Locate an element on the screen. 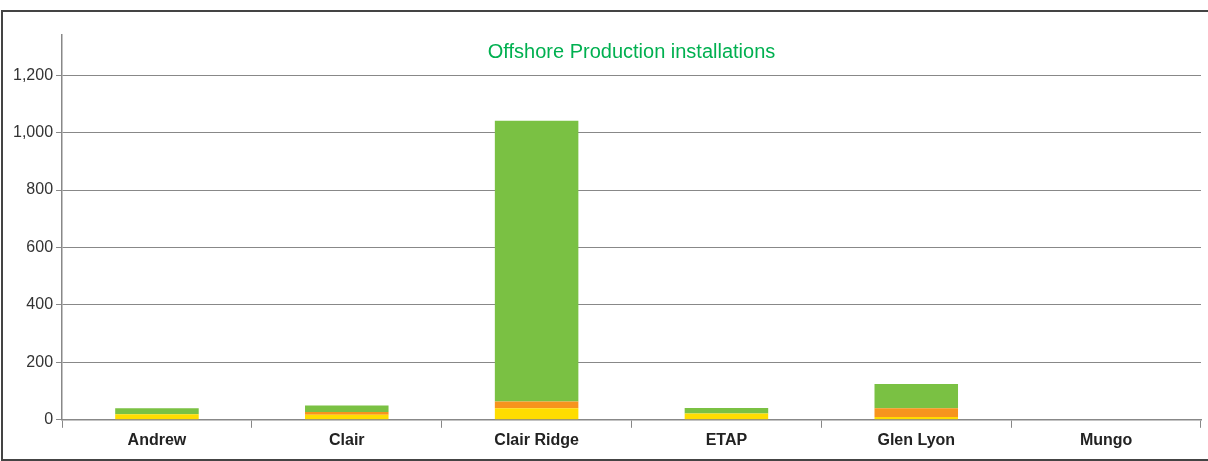  y-tick-label: 1,000 is located at coordinates (33, 132).